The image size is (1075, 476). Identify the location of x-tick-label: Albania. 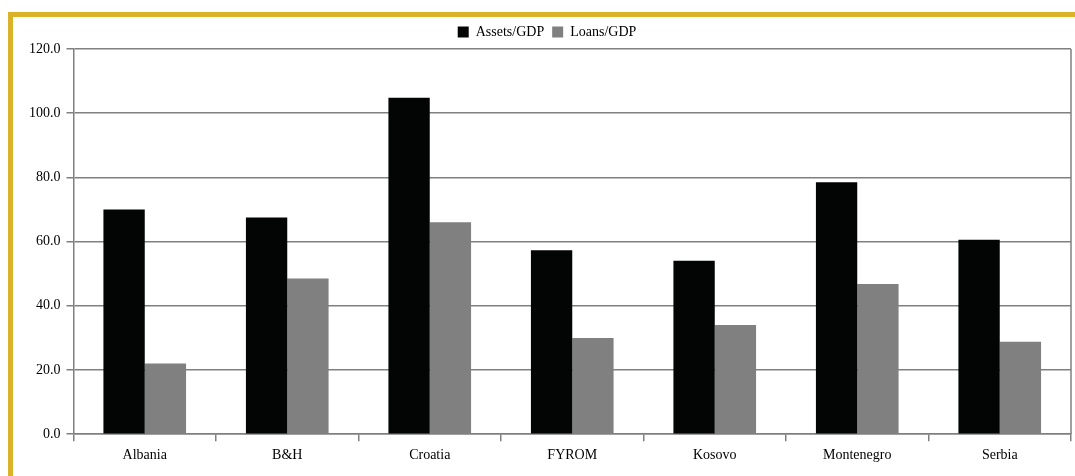
(145, 455).